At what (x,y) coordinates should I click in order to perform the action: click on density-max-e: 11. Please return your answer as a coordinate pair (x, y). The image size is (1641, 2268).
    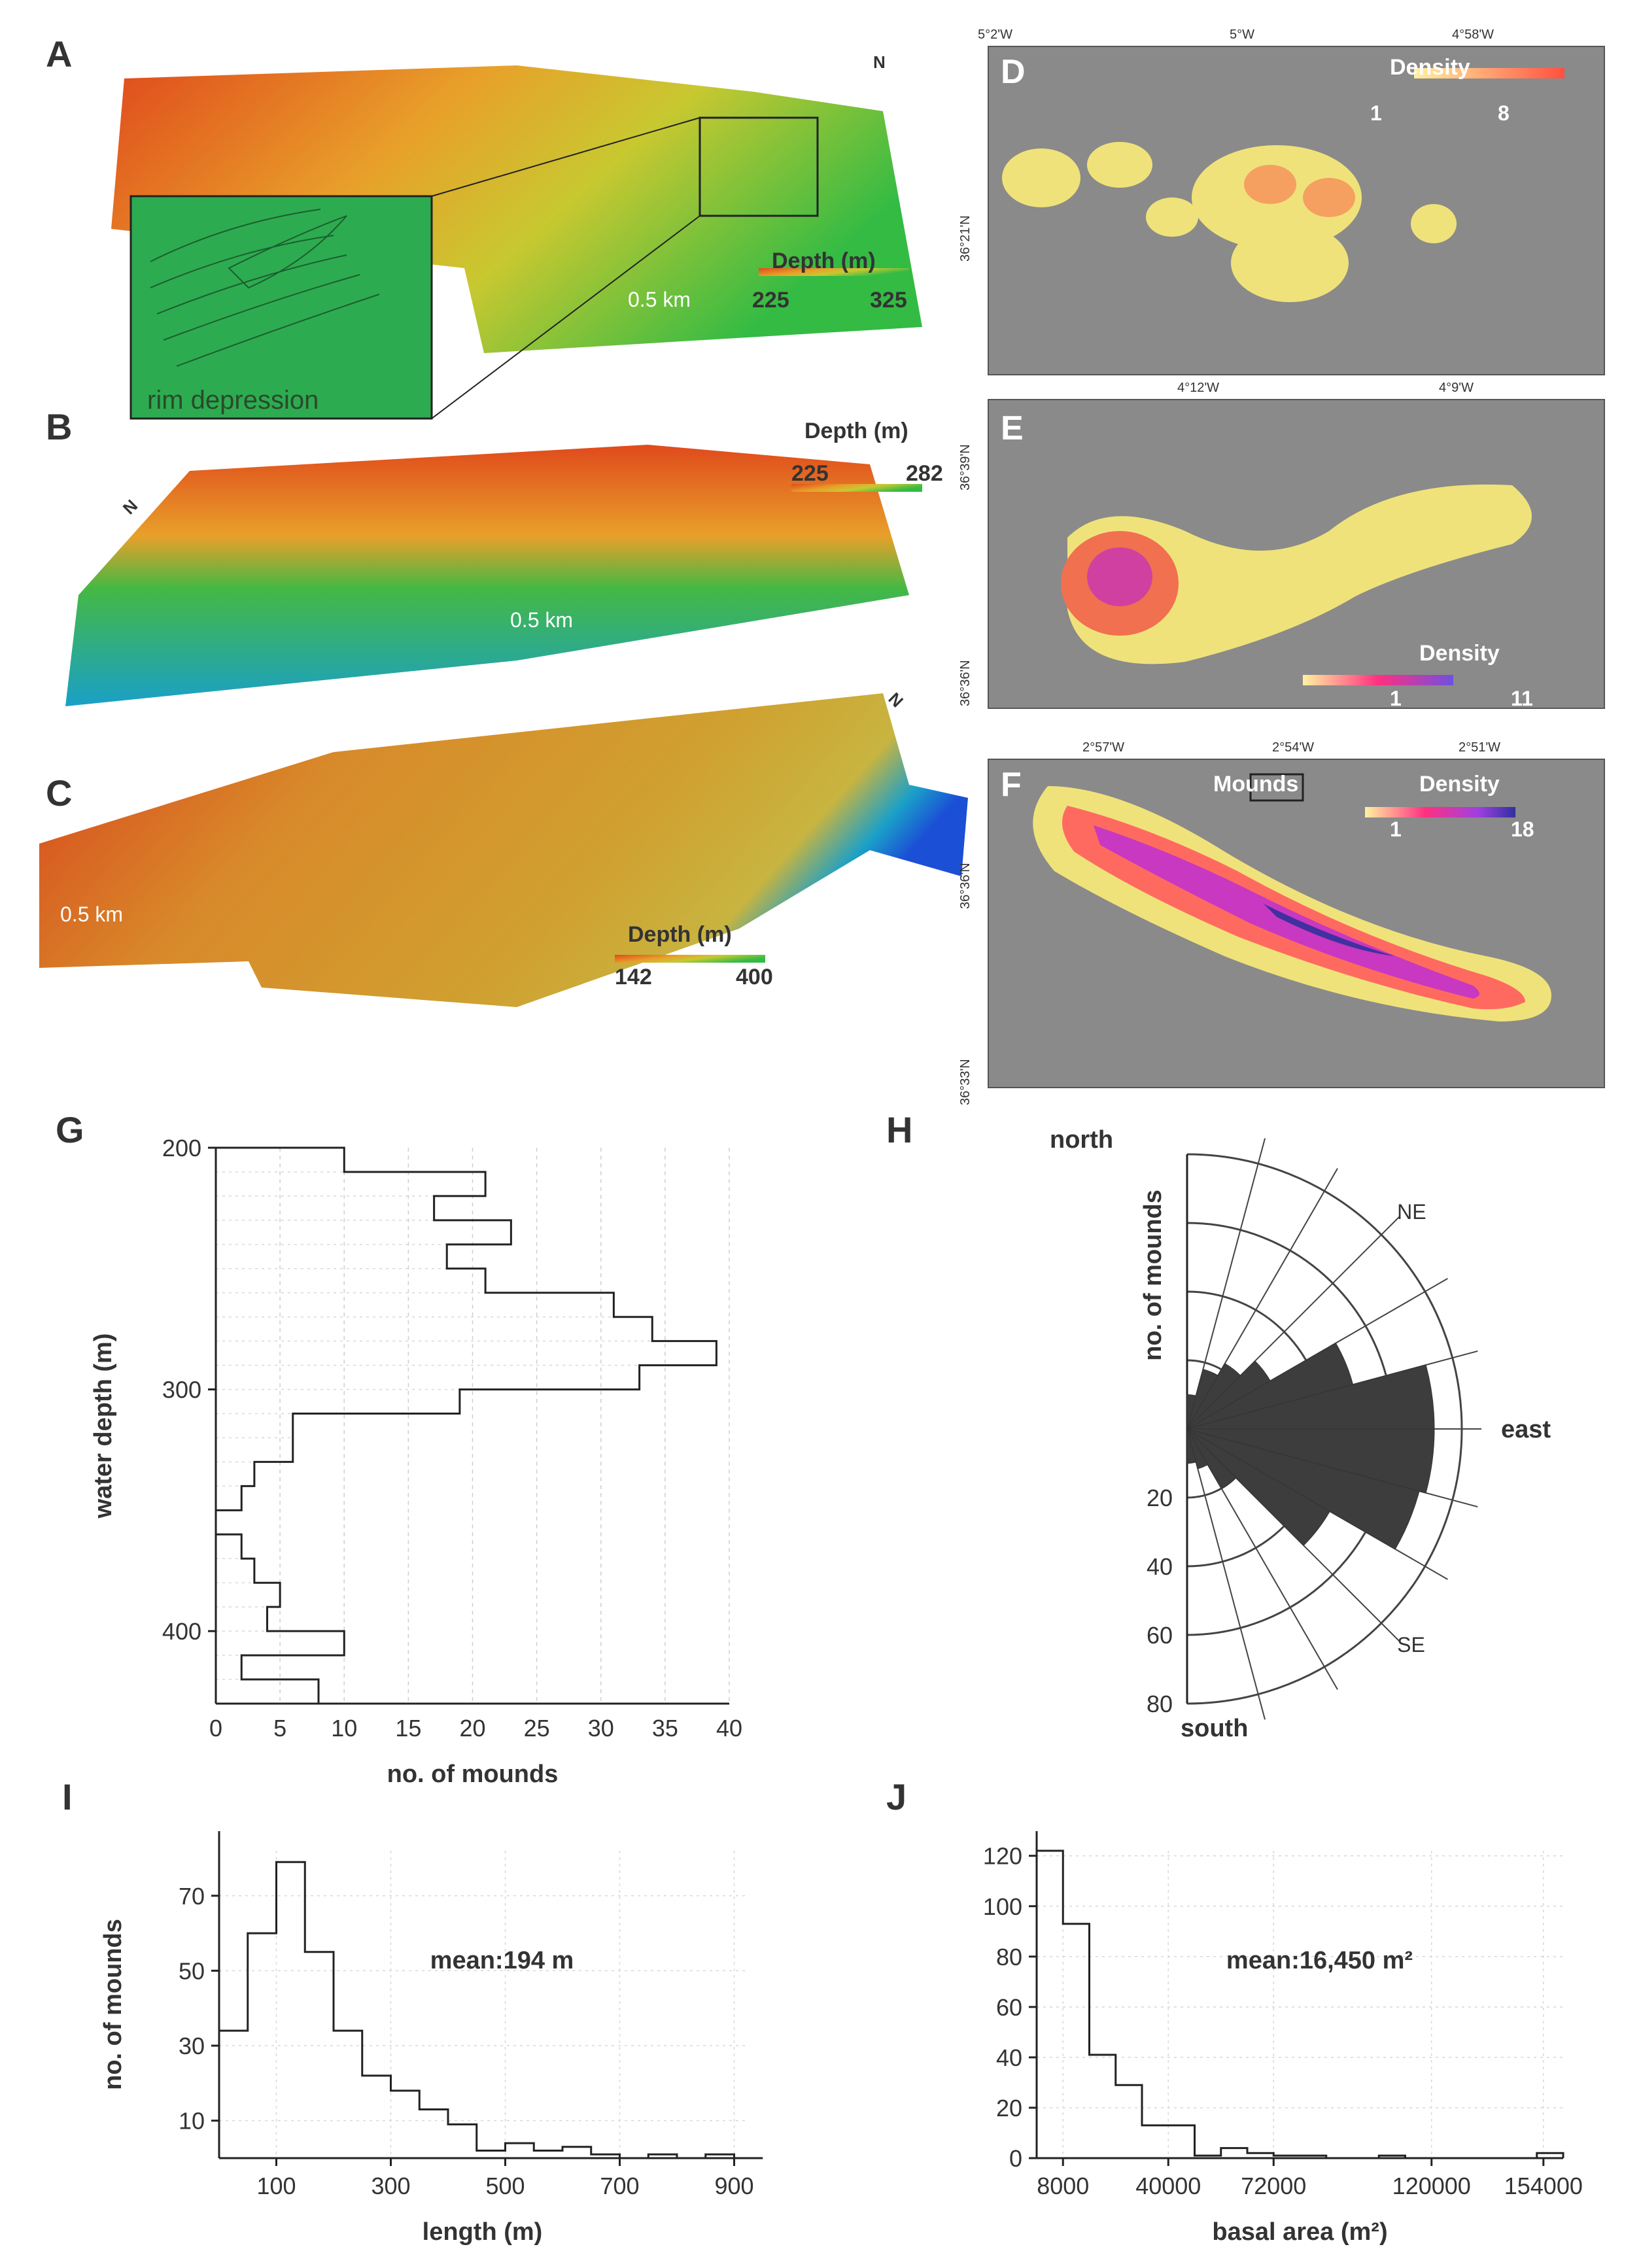
    Looking at the image, I should click on (1522, 698).